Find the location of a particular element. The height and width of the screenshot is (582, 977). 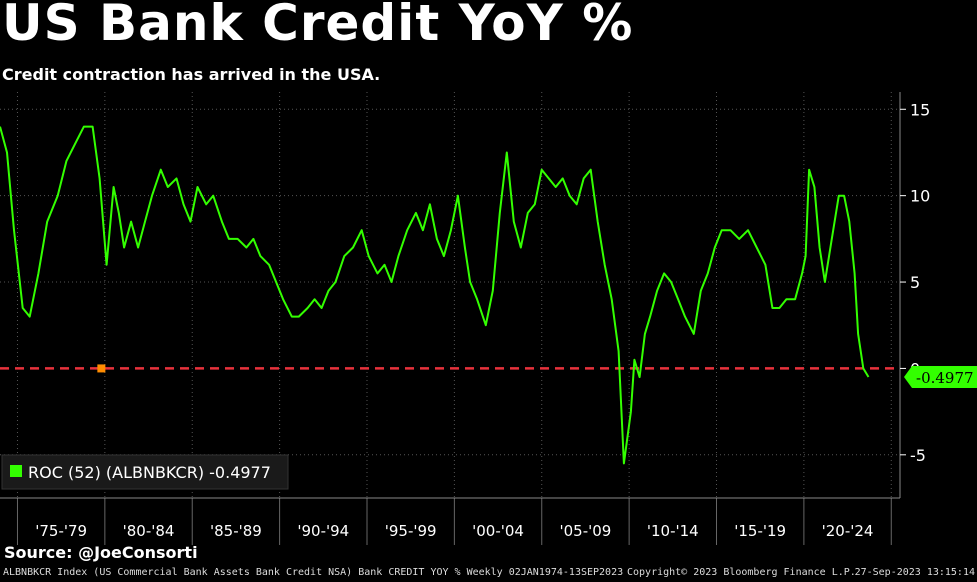

y-tick-label: 10 is located at coordinates (920, 196).